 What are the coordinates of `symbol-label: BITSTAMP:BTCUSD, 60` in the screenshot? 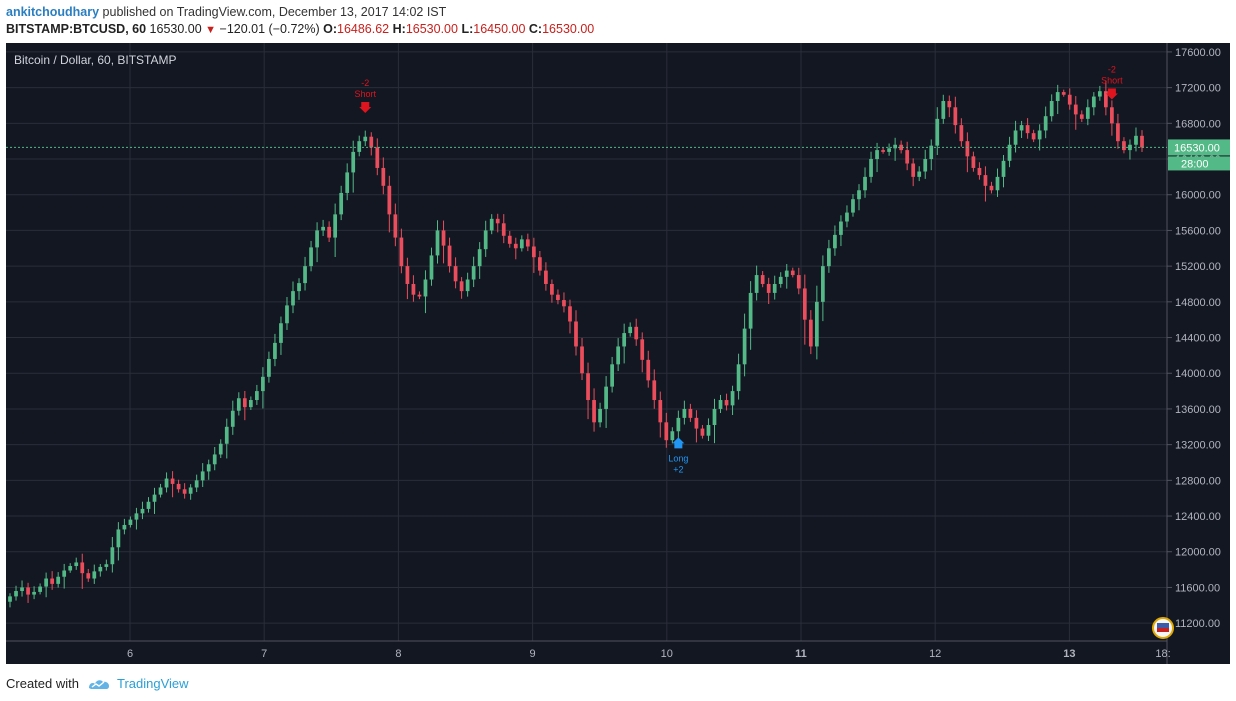 It's located at (76, 29).